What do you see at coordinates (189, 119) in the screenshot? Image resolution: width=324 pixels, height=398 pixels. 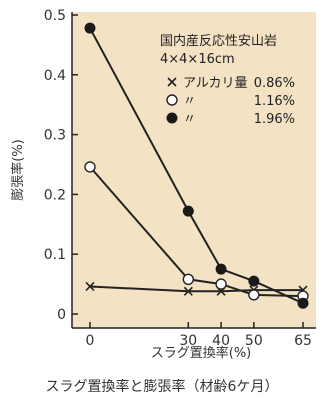 I see `legend-label-3: 〃` at bounding box center [189, 119].